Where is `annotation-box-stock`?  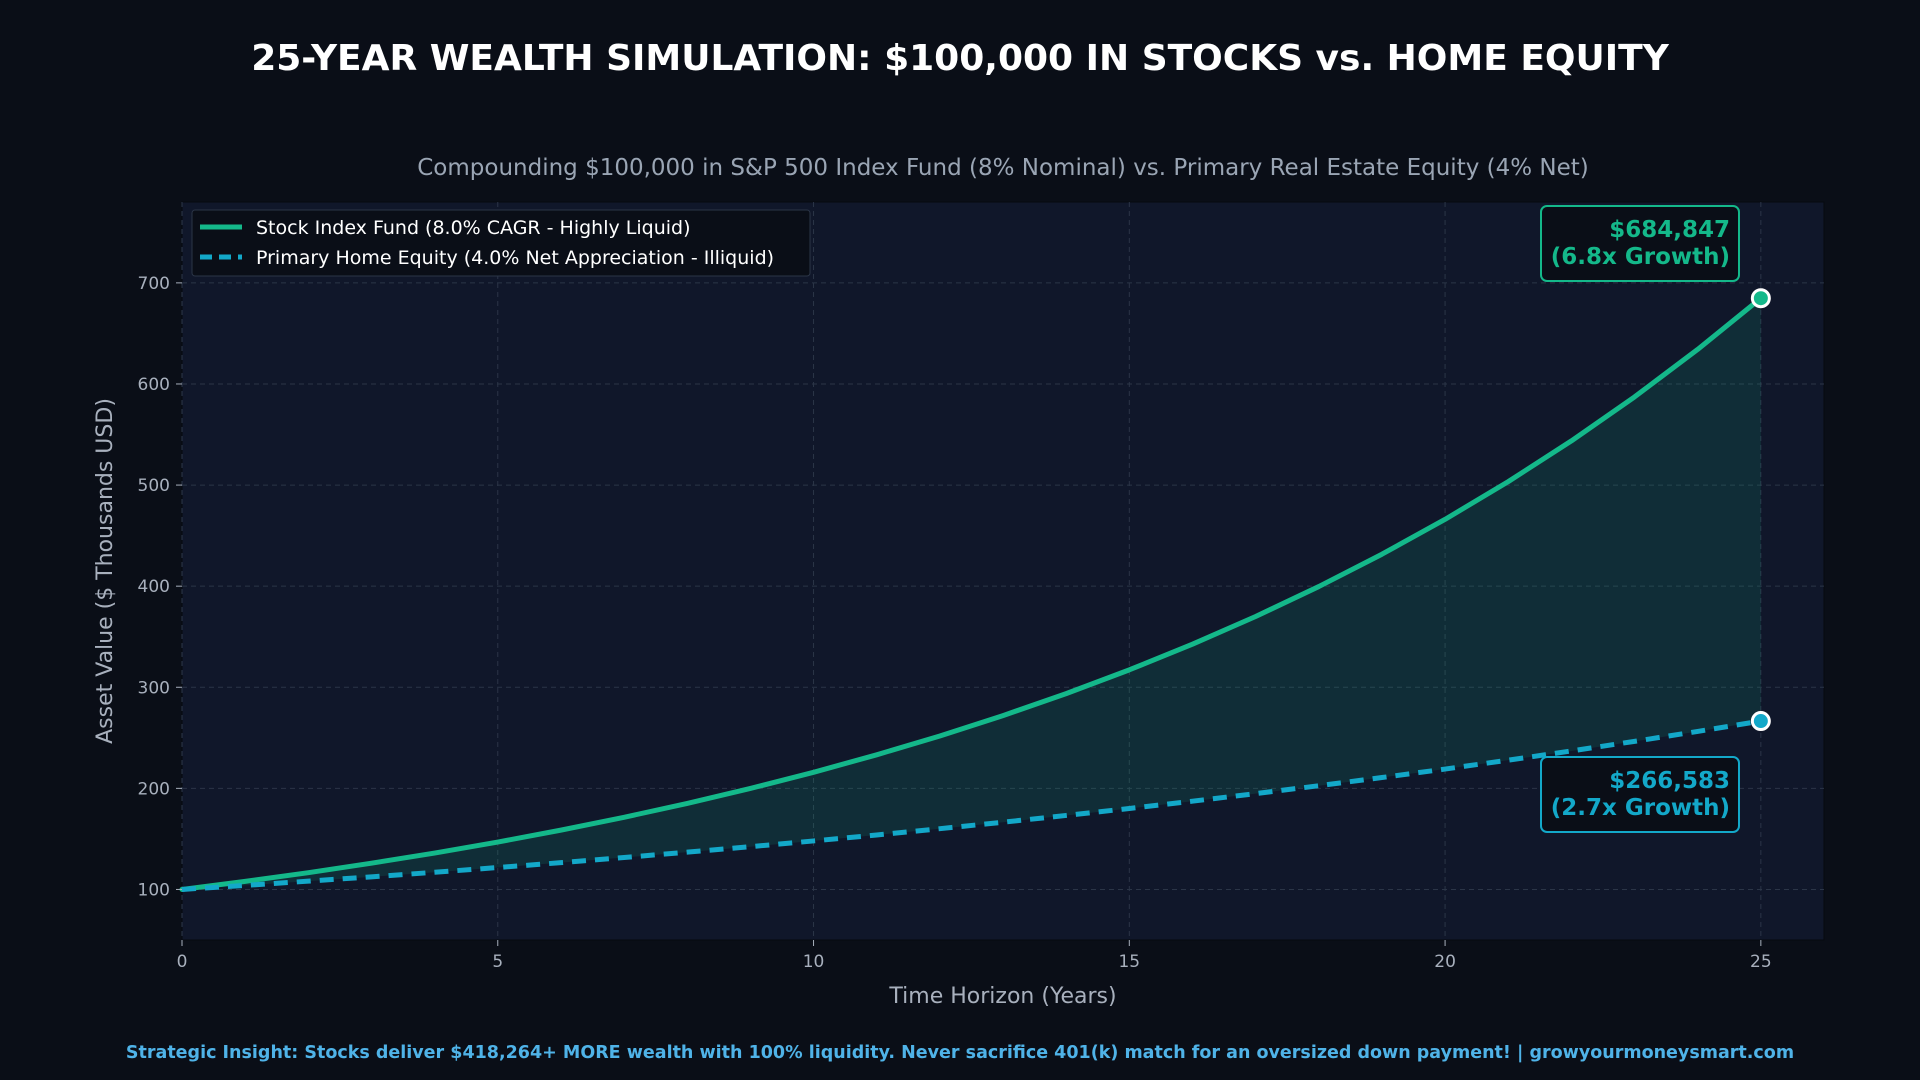
annotation-box-stock is located at coordinates (1640, 243).